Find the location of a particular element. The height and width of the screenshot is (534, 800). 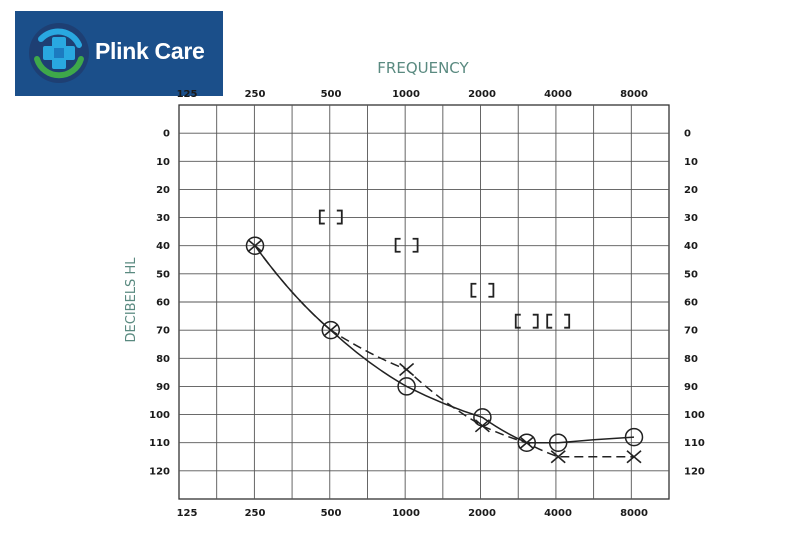

y-tick-label-right: 20 is located at coordinates (691, 190).